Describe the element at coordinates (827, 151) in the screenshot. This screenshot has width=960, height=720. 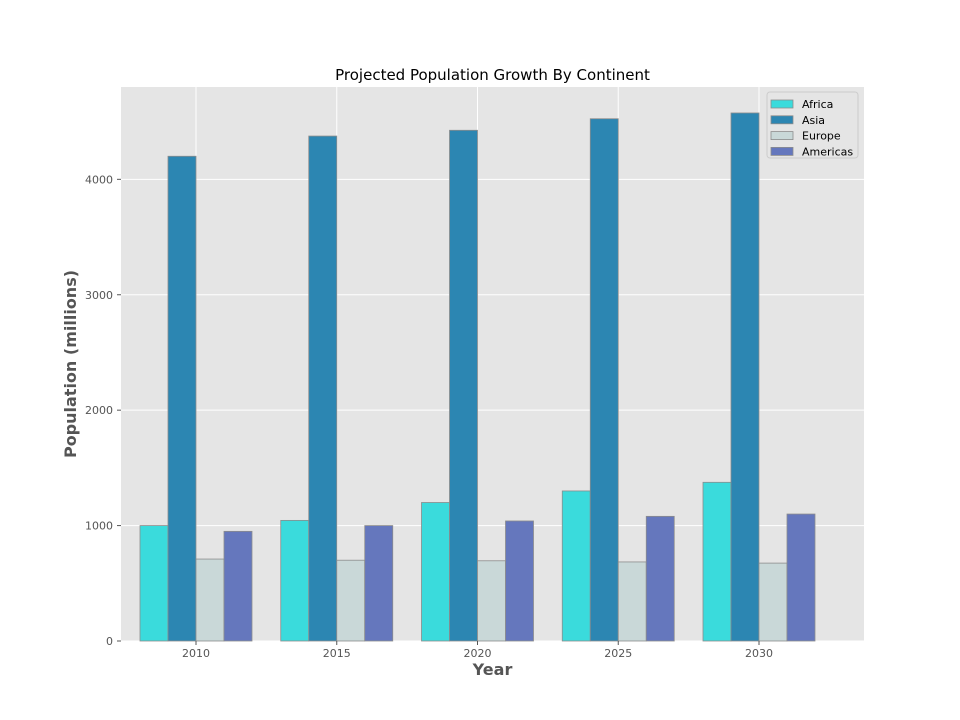
I see `legend-label-americas: Americas` at that location.